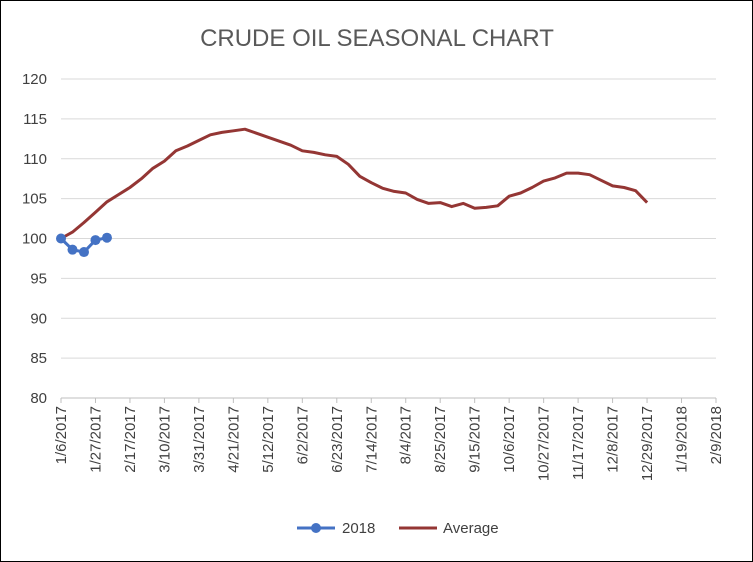 The width and height of the screenshot is (753, 562). What do you see at coordinates (406, 435) in the screenshot?
I see `x-tick-label: 8/4/2017` at bounding box center [406, 435].